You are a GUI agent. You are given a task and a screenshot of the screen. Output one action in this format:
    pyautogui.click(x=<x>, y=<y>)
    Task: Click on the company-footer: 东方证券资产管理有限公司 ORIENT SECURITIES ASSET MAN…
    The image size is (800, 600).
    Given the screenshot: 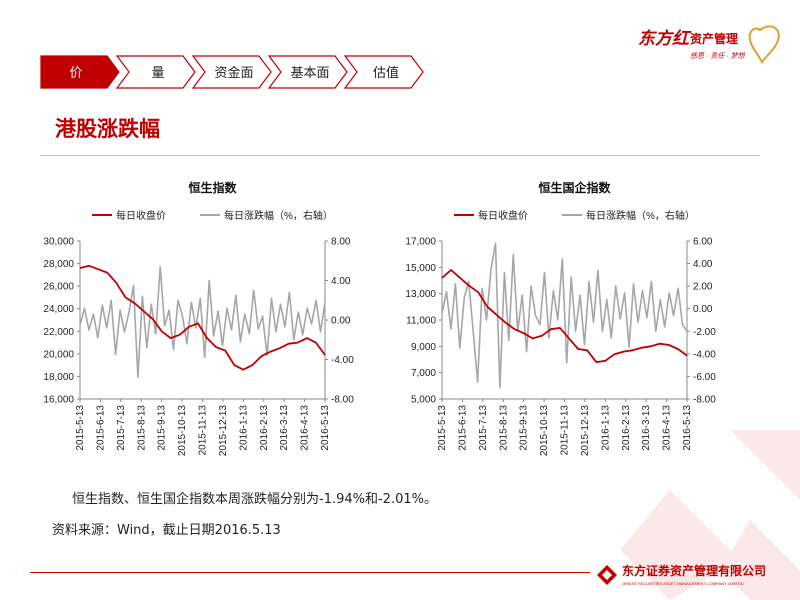 What is the action you would take?
    pyautogui.click(x=681, y=574)
    